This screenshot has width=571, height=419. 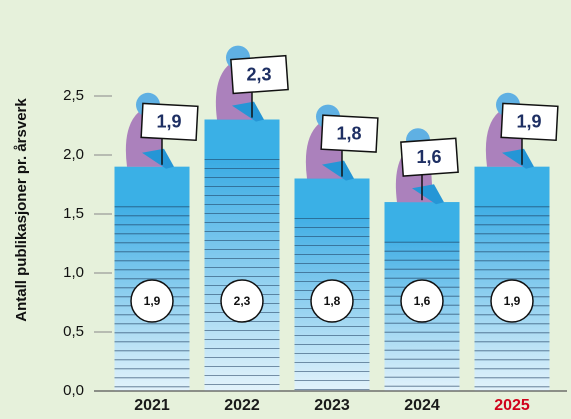 I want to click on x-tick-label: 2023, so click(x=332, y=405).